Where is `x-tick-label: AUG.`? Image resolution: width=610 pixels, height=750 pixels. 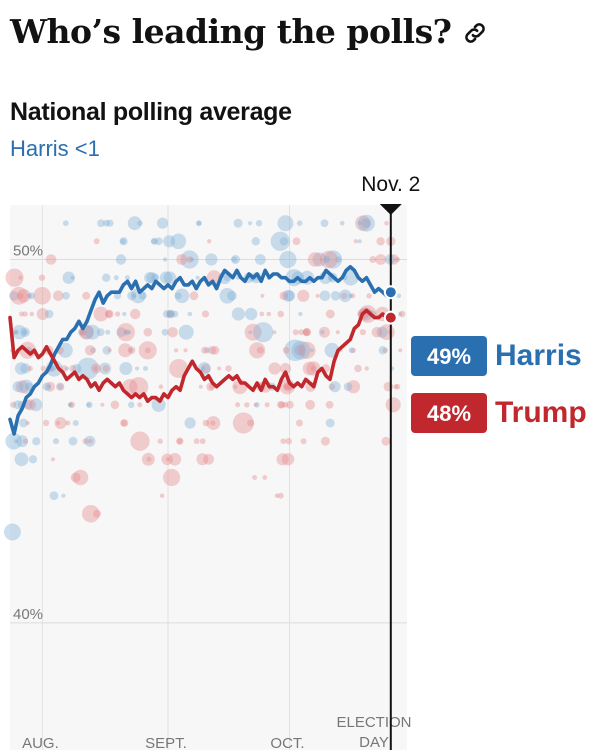
x-tick-label: AUG. is located at coordinates (40, 742).